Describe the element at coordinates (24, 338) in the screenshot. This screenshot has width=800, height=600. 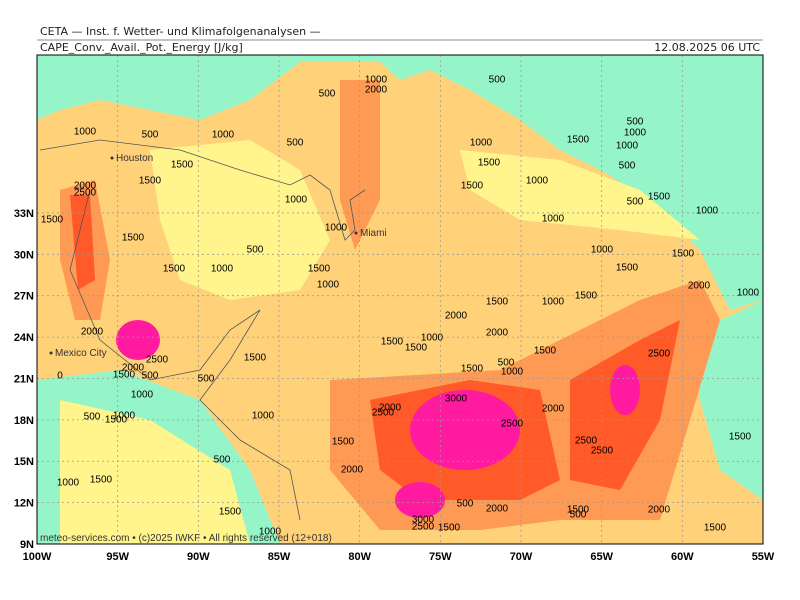
I see `lat-tick-label: 24N` at that location.